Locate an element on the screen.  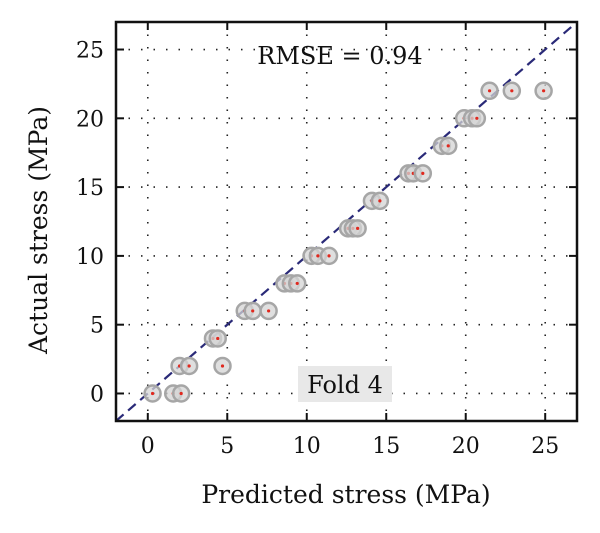
x-tick-label: 25 is located at coordinates (545, 446).